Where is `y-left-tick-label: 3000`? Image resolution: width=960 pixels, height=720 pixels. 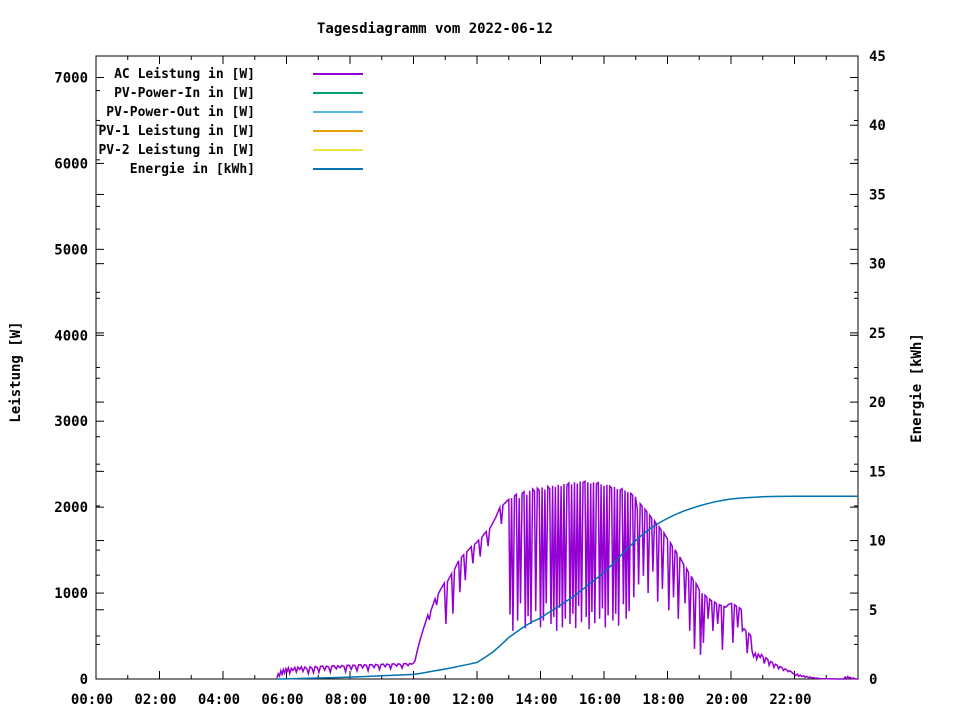
y-left-tick-label: 3000 is located at coordinates (71, 422).